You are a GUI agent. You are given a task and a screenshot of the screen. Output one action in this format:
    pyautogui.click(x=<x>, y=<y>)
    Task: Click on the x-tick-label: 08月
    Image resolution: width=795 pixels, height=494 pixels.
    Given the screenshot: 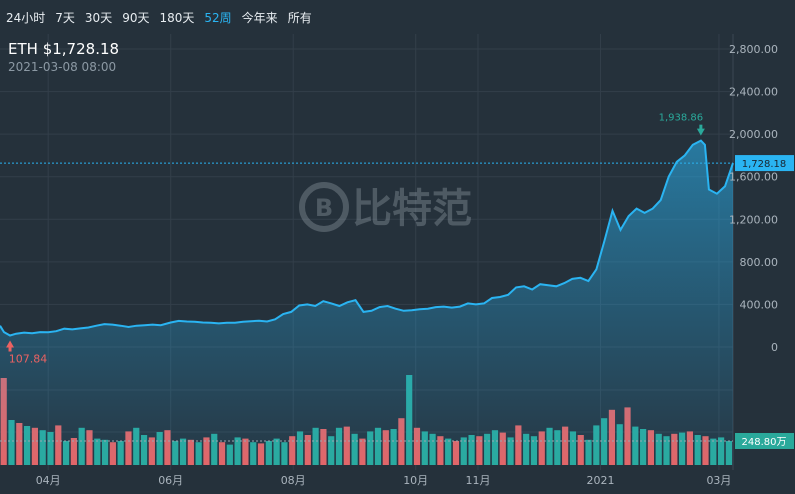 What is the action you would take?
    pyautogui.click(x=293, y=480)
    